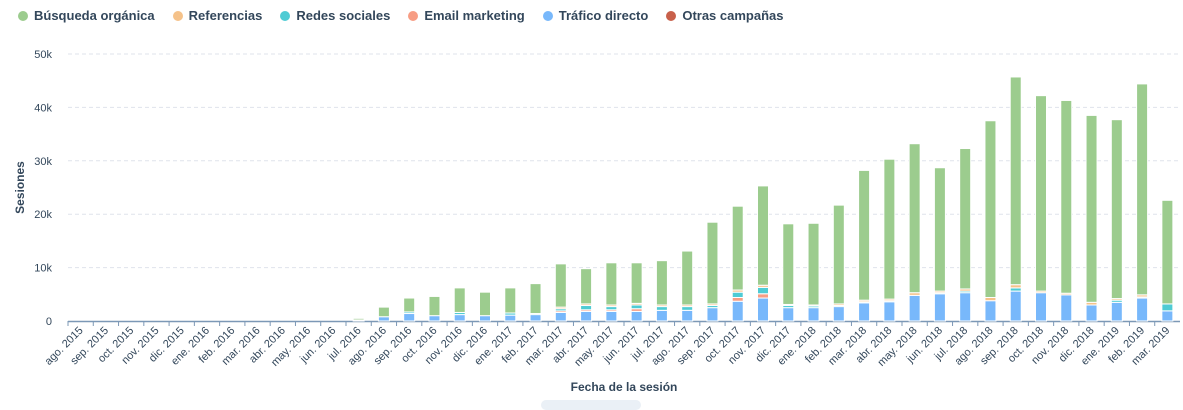  Describe the element at coordinates (343, 15) in the screenshot. I see `legend-label: Redes sociales` at that location.